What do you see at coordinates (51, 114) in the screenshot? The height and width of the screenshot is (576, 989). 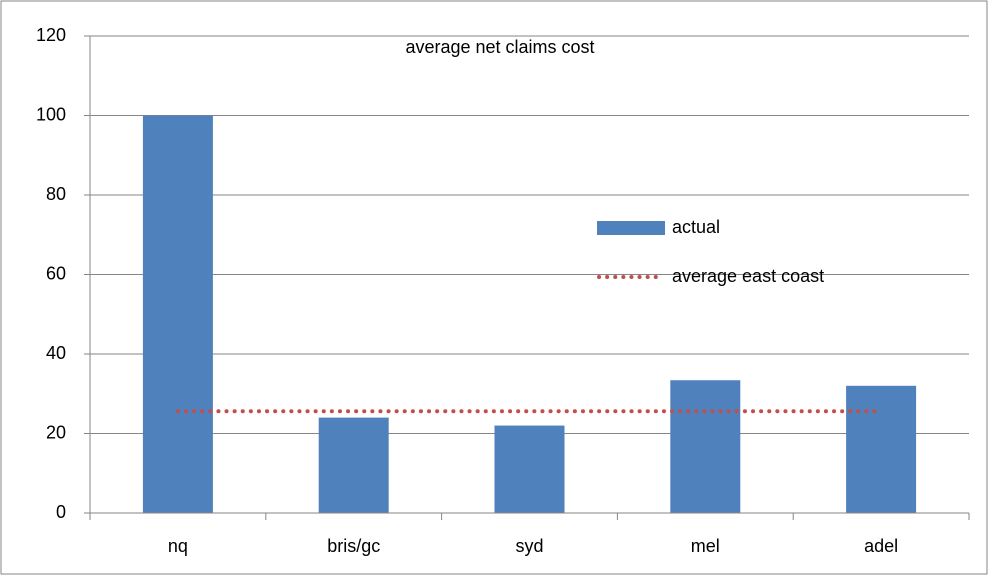 I see `y-tick-label: 100` at bounding box center [51, 114].